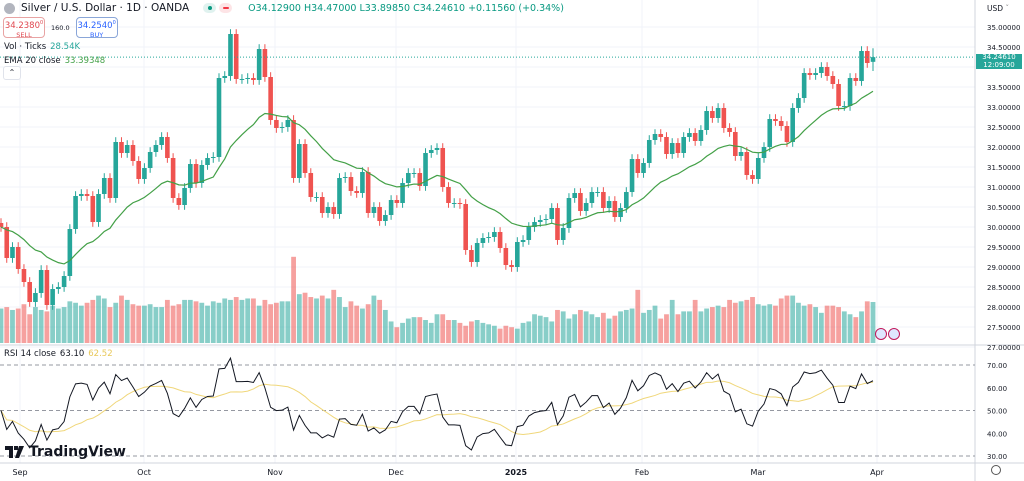 Image resolution: width=1024 pixels, height=481 pixels. What do you see at coordinates (58, 354) in the screenshot?
I see `rsi-legend: RSI 14 close 63.10 62.52` at bounding box center [58, 354].